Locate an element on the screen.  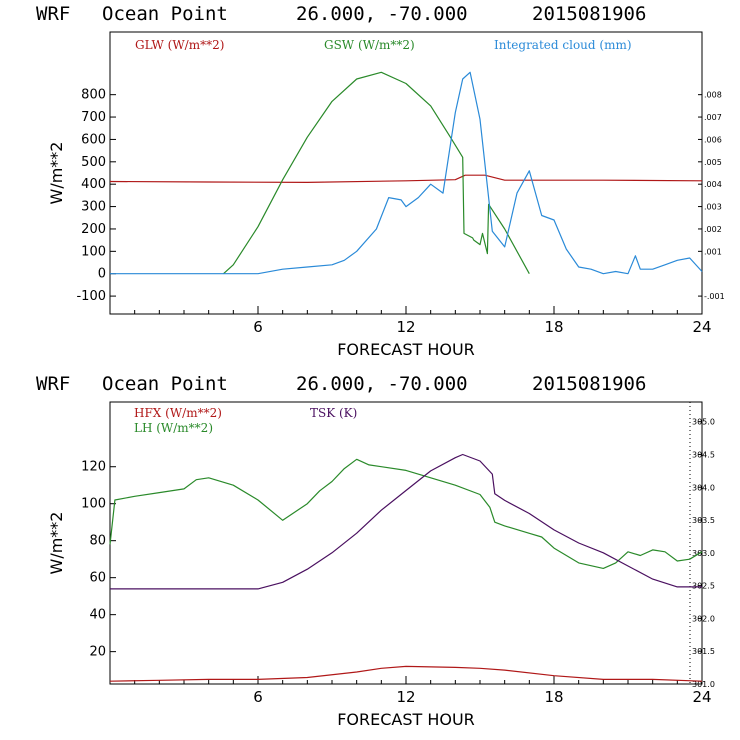
p2-y2-tick-label: 303.0 is located at coordinates (703, 553).